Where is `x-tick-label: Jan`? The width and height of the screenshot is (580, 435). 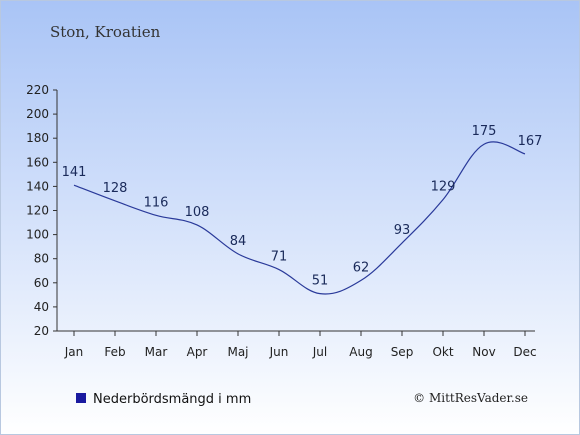
x-tick-label: Jan is located at coordinates (74, 352).